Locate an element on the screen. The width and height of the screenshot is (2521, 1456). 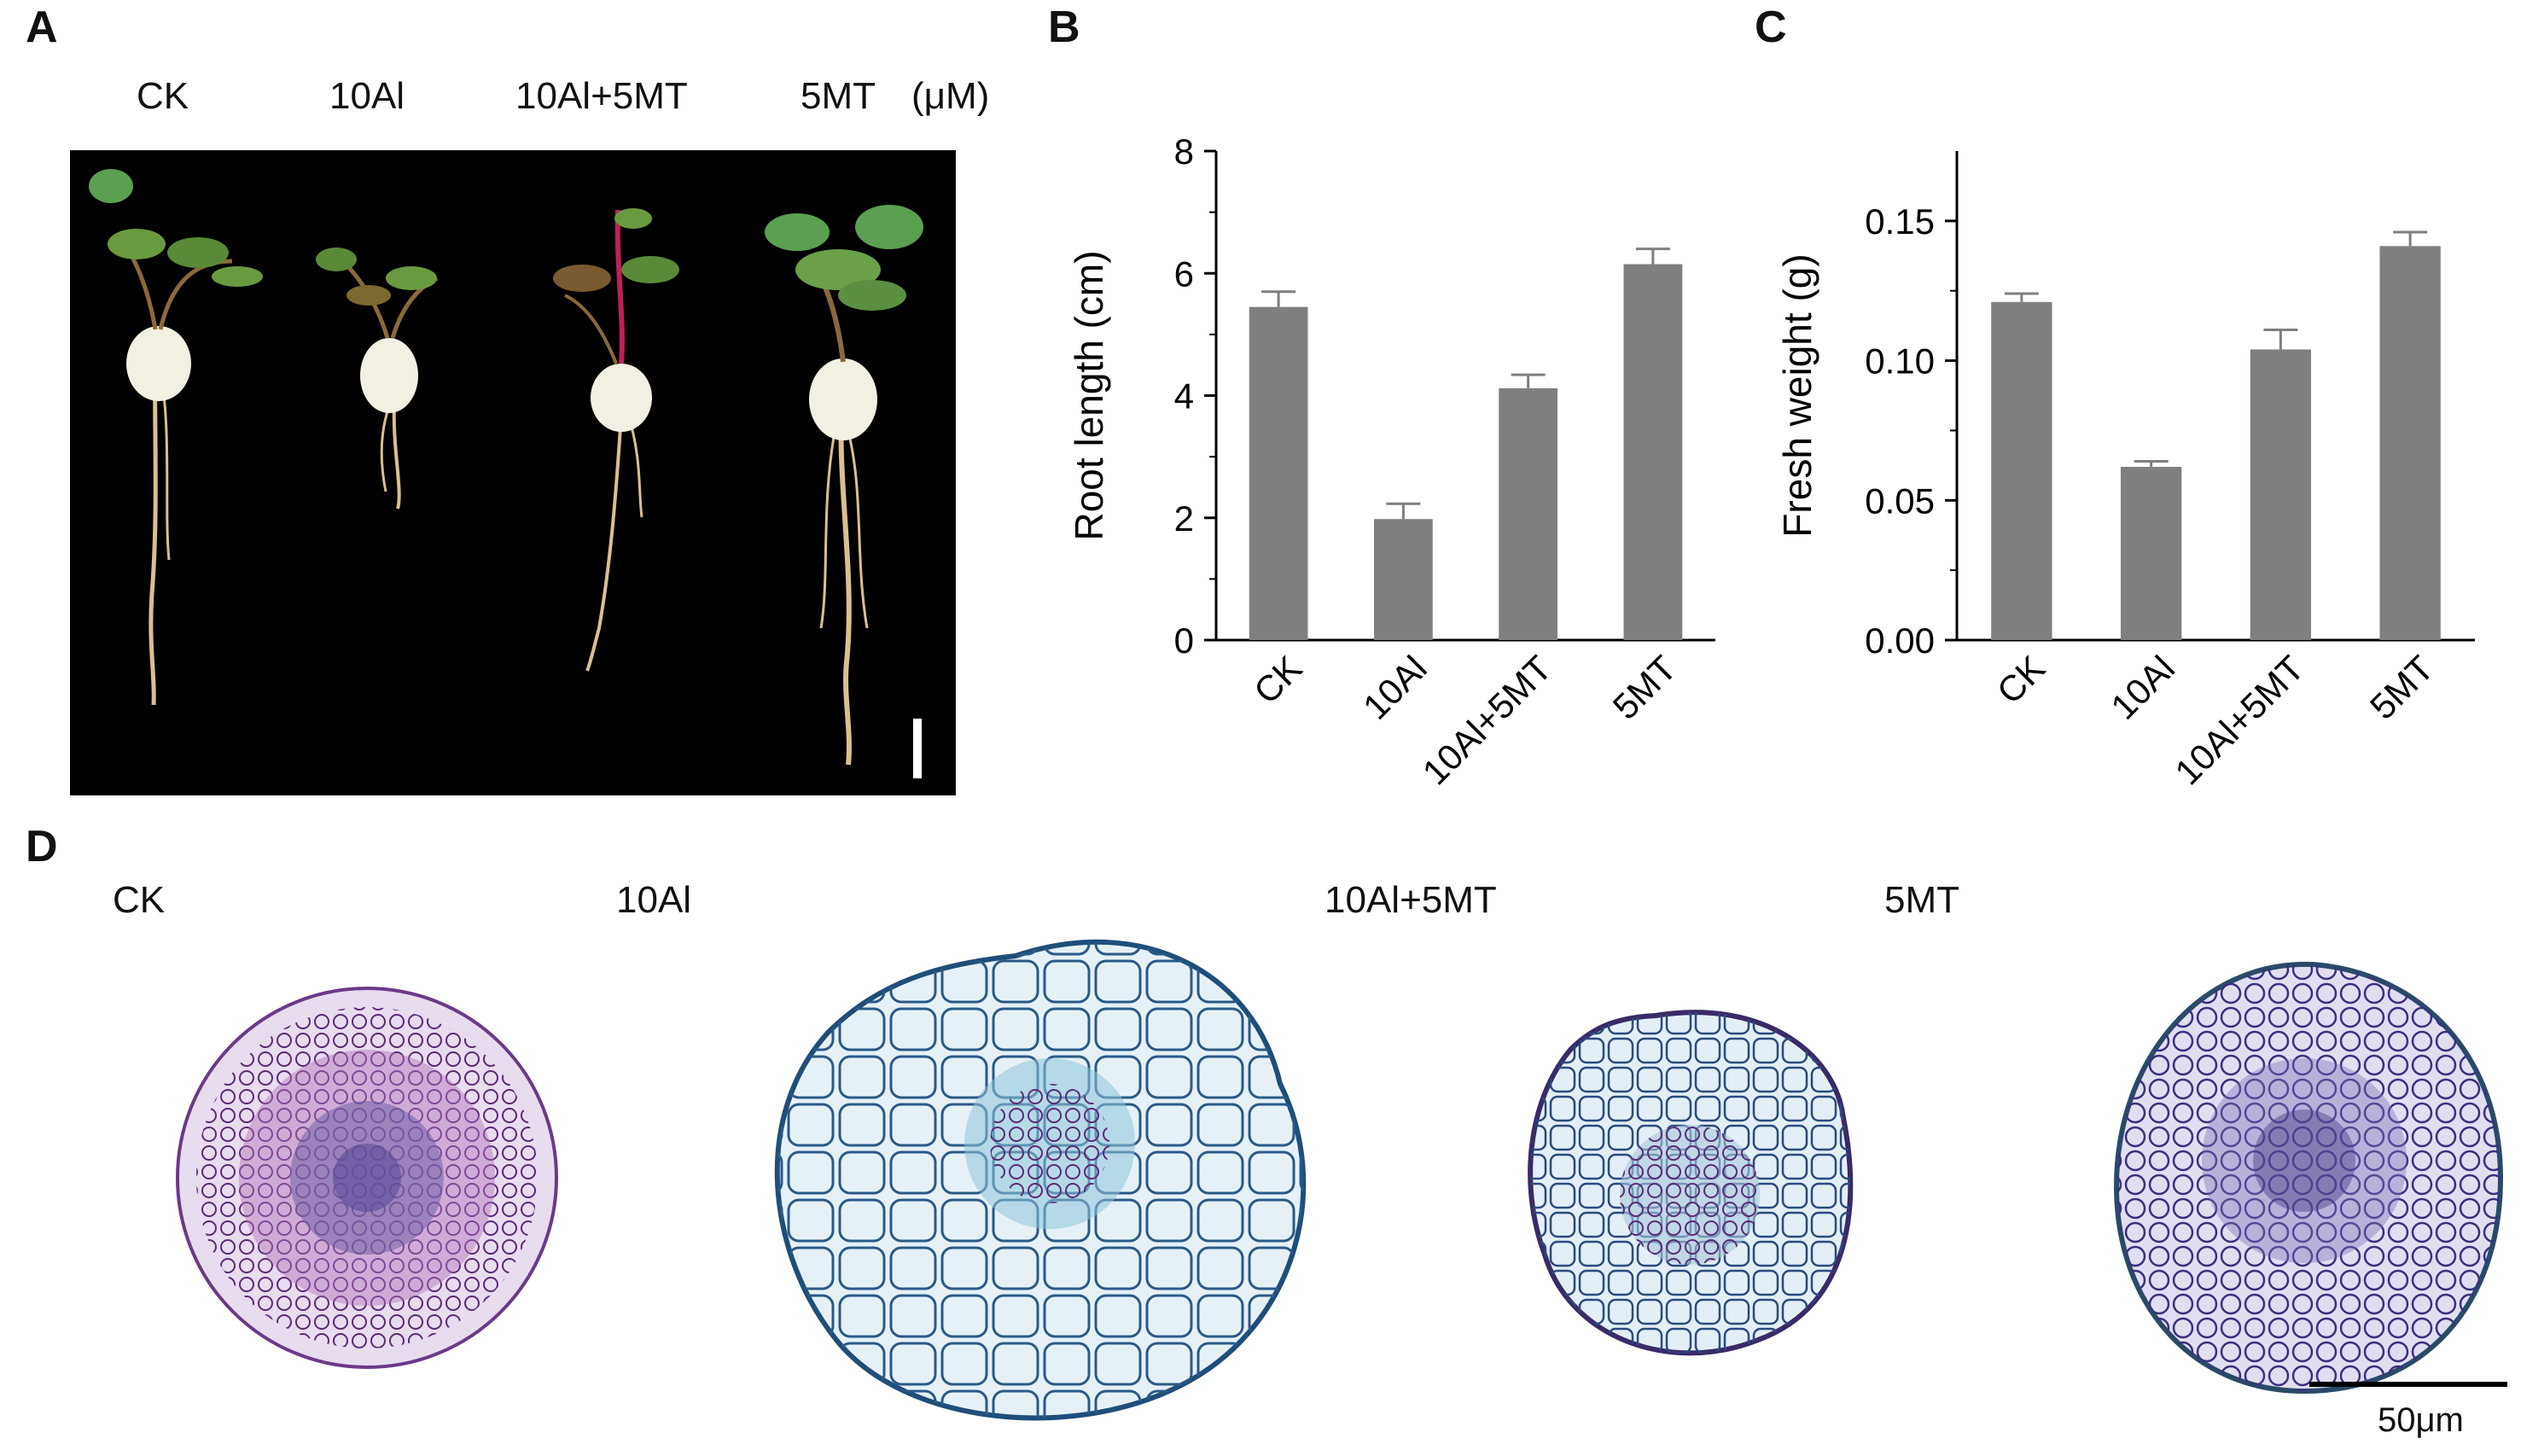
y-tick-label: 0.10 is located at coordinates (1900, 361).